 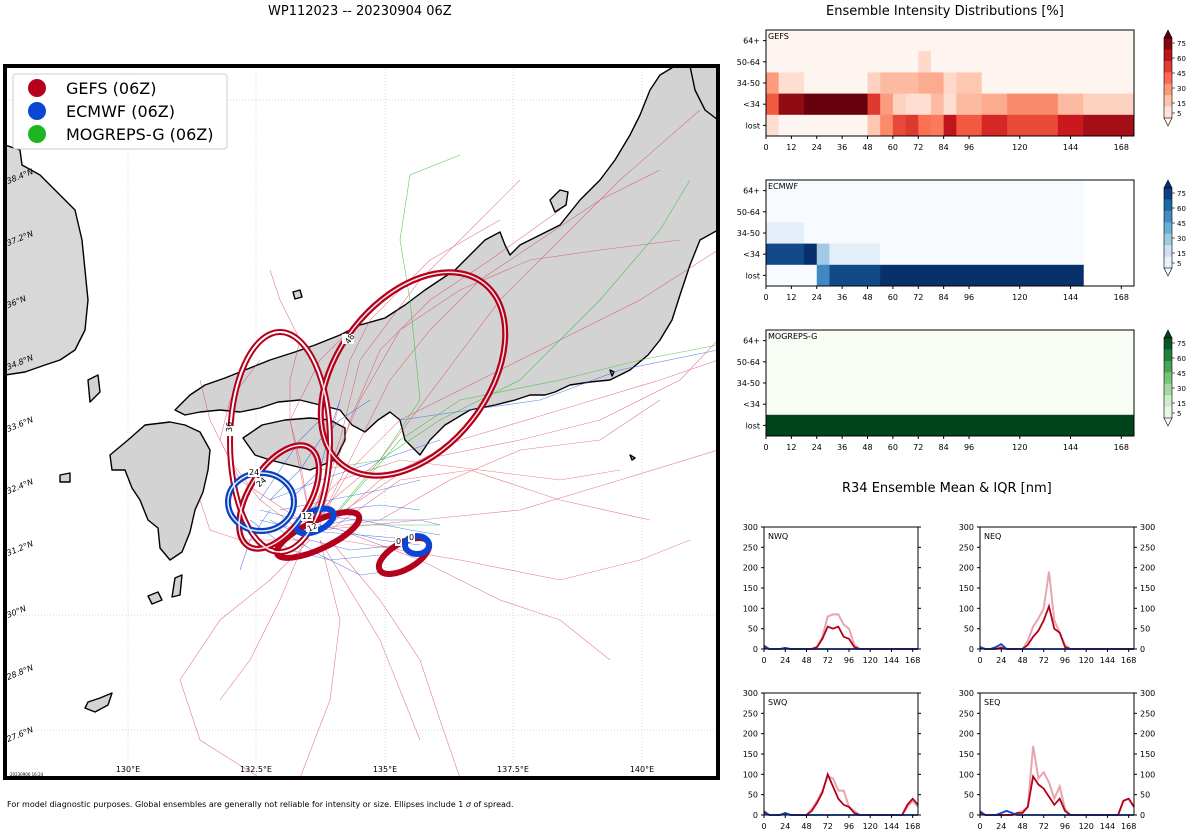 I want to click on intensity-title: Ensemble Intensity Distributions [%], so click(x=945, y=11).